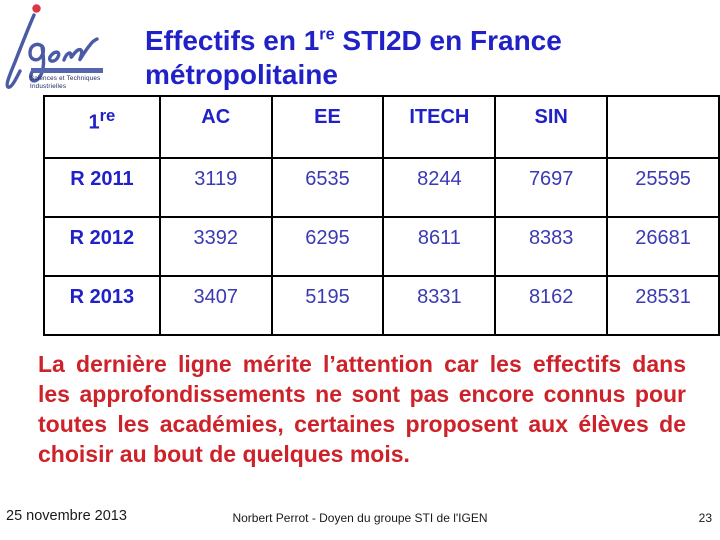  Describe the element at coordinates (102, 127) in the screenshot. I see `table-header-1re: 1re` at that location.